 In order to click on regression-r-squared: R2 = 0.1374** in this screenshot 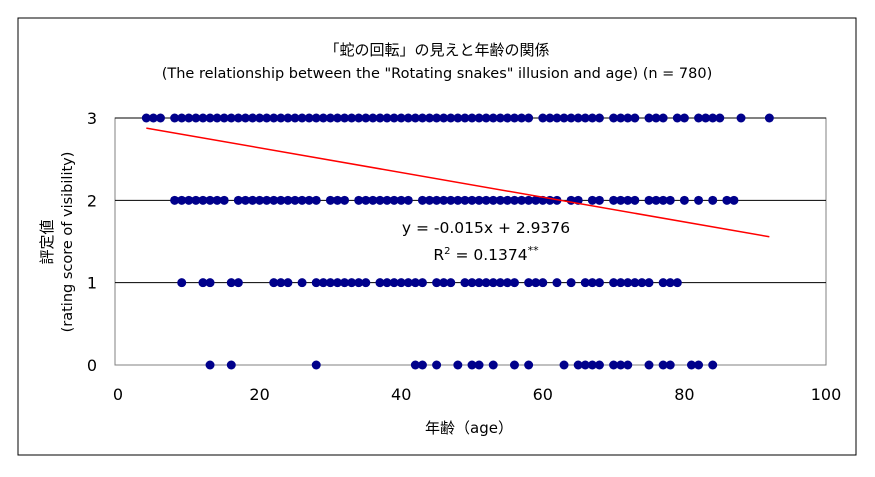, I will do `click(486, 254)`.